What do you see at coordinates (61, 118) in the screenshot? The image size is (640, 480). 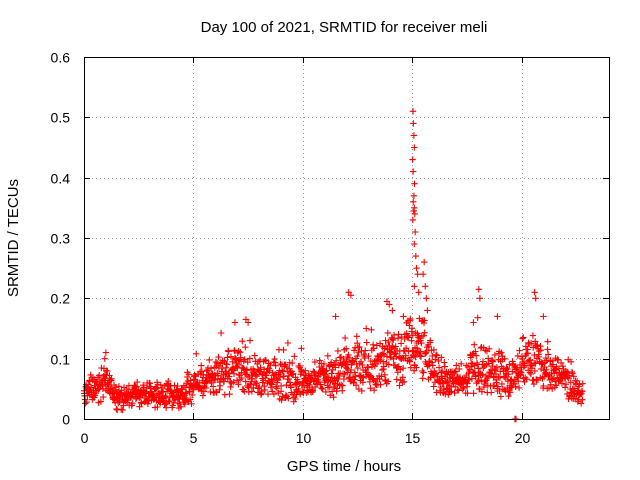 I see `y-tick-label: 0.5` at bounding box center [61, 118].